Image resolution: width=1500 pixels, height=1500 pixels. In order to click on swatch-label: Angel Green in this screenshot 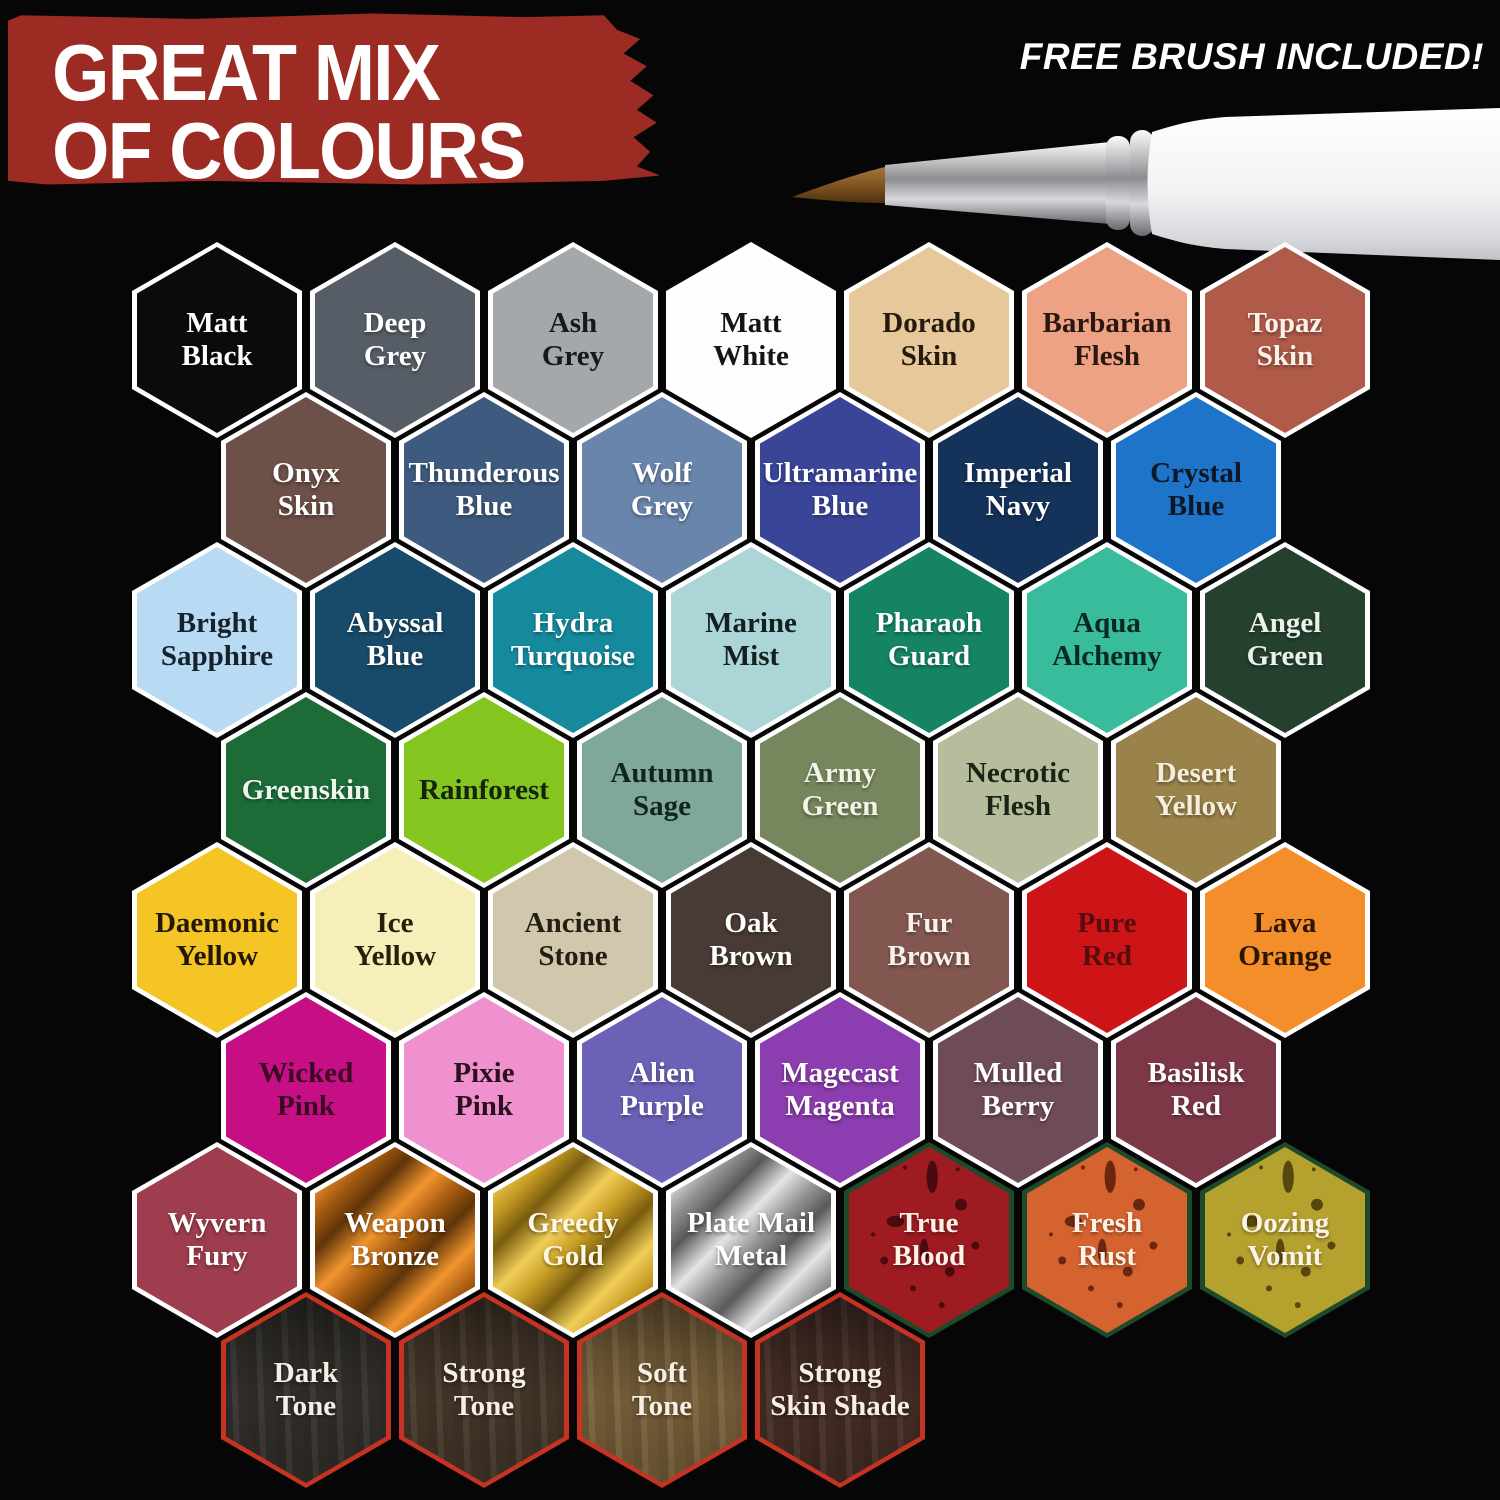, I will do `click(1285, 639)`.